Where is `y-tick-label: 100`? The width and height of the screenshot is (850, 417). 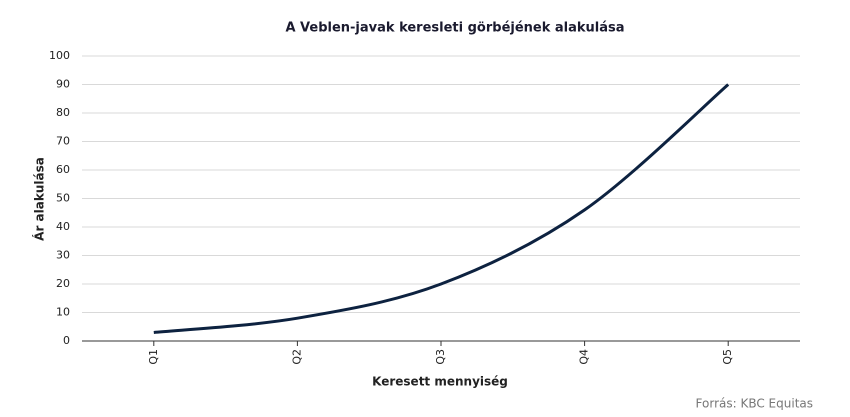
y-tick-label: 100 is located at coordinates (59, 55).